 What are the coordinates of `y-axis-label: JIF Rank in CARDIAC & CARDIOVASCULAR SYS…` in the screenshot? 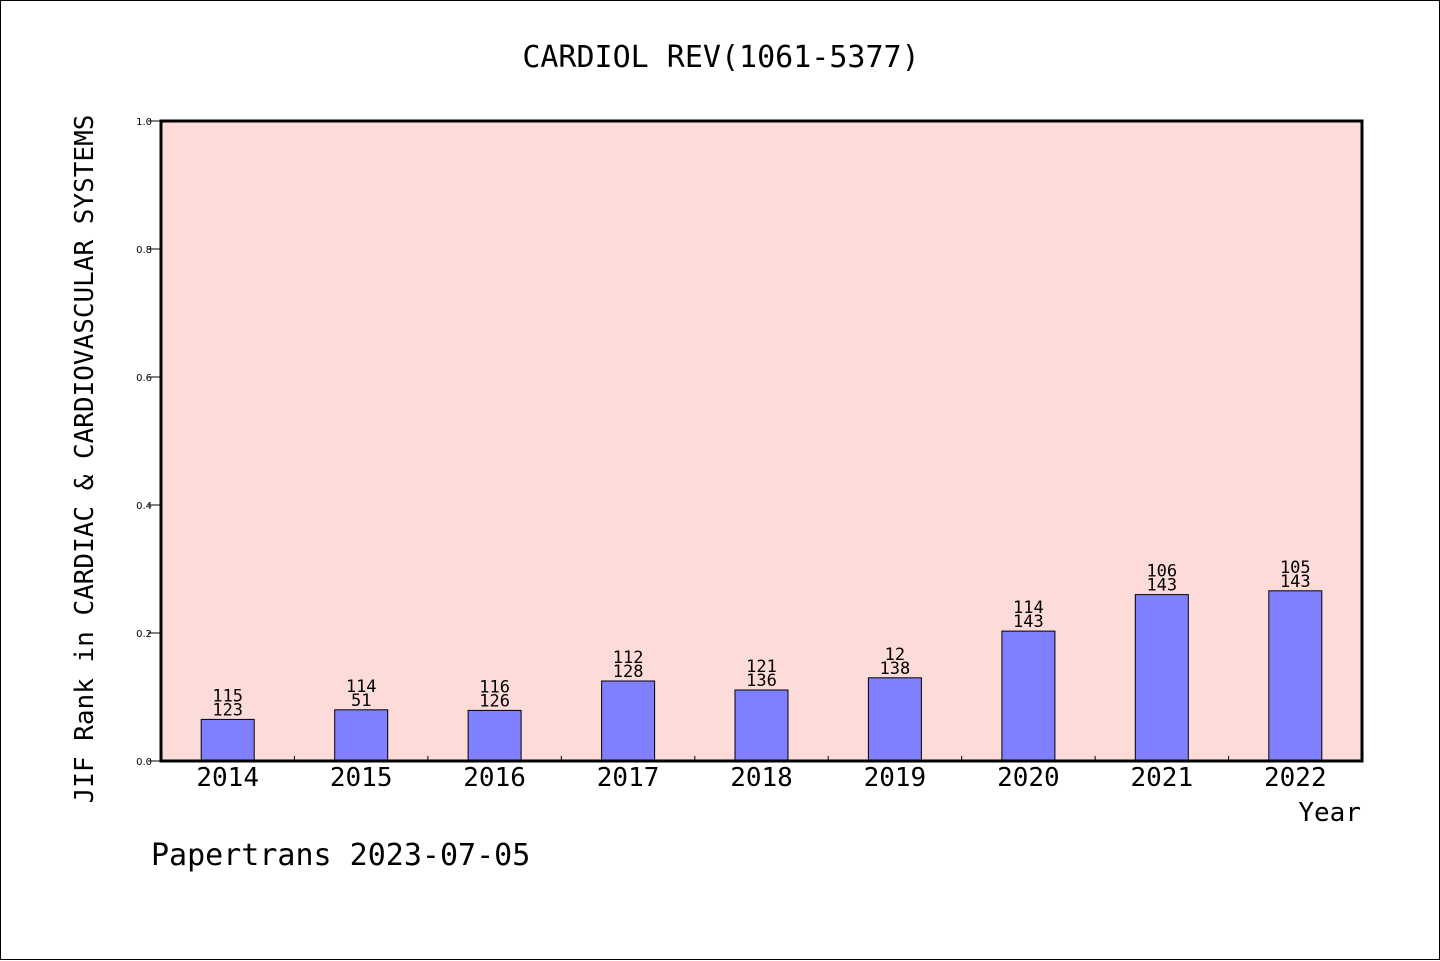 It's located at (85, 459).